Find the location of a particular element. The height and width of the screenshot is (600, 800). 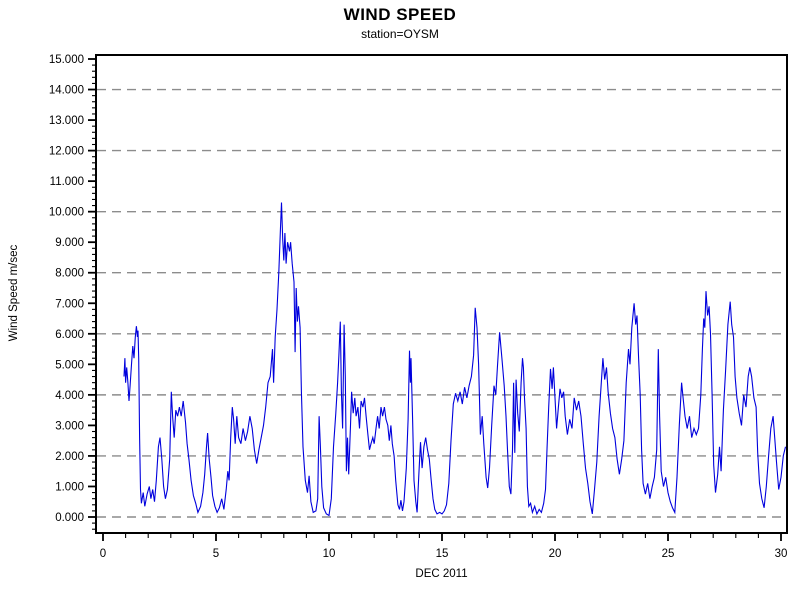

x-tick-label: 0 is located at coordinates (103, 554).